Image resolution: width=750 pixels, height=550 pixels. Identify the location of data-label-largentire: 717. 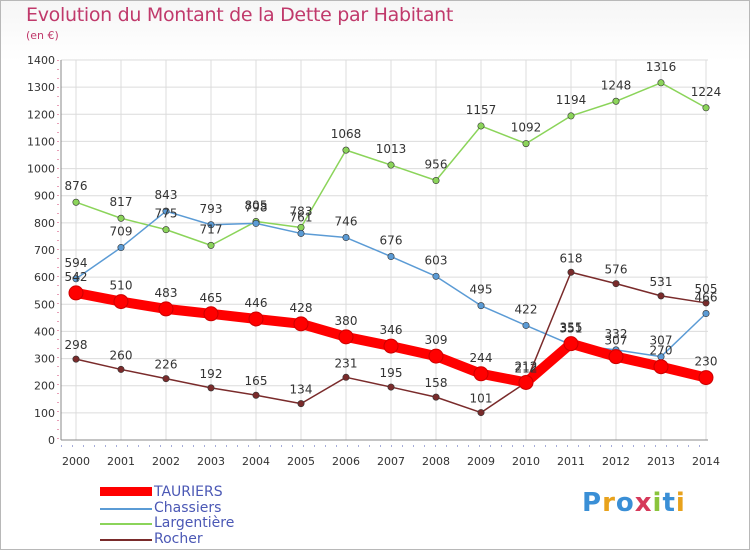
(211, 229).